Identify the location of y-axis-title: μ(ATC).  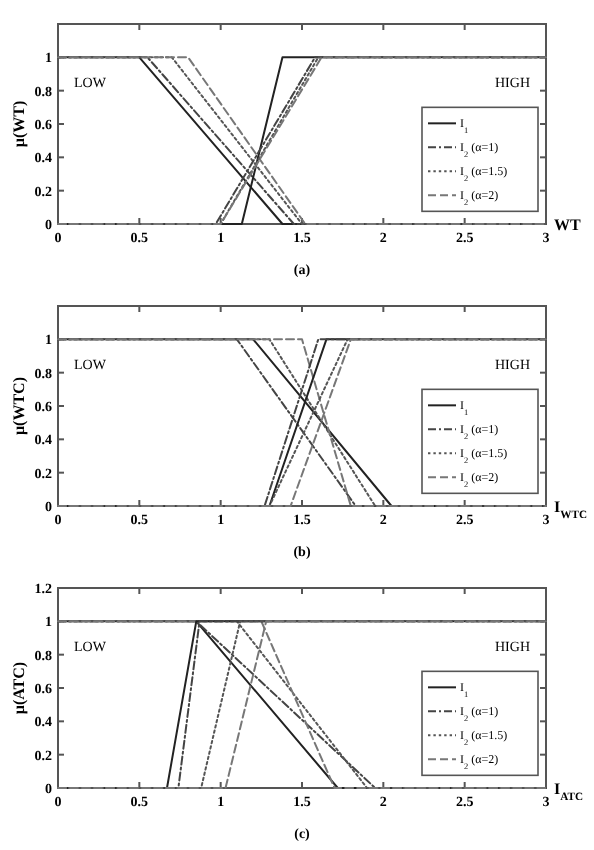
(19, 688).